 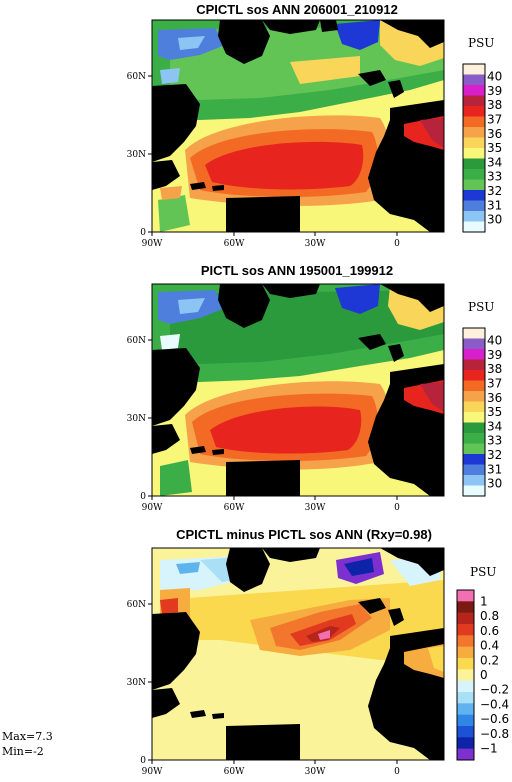 I want to click on colorbar-label: −1, so click(x=489, y=749).